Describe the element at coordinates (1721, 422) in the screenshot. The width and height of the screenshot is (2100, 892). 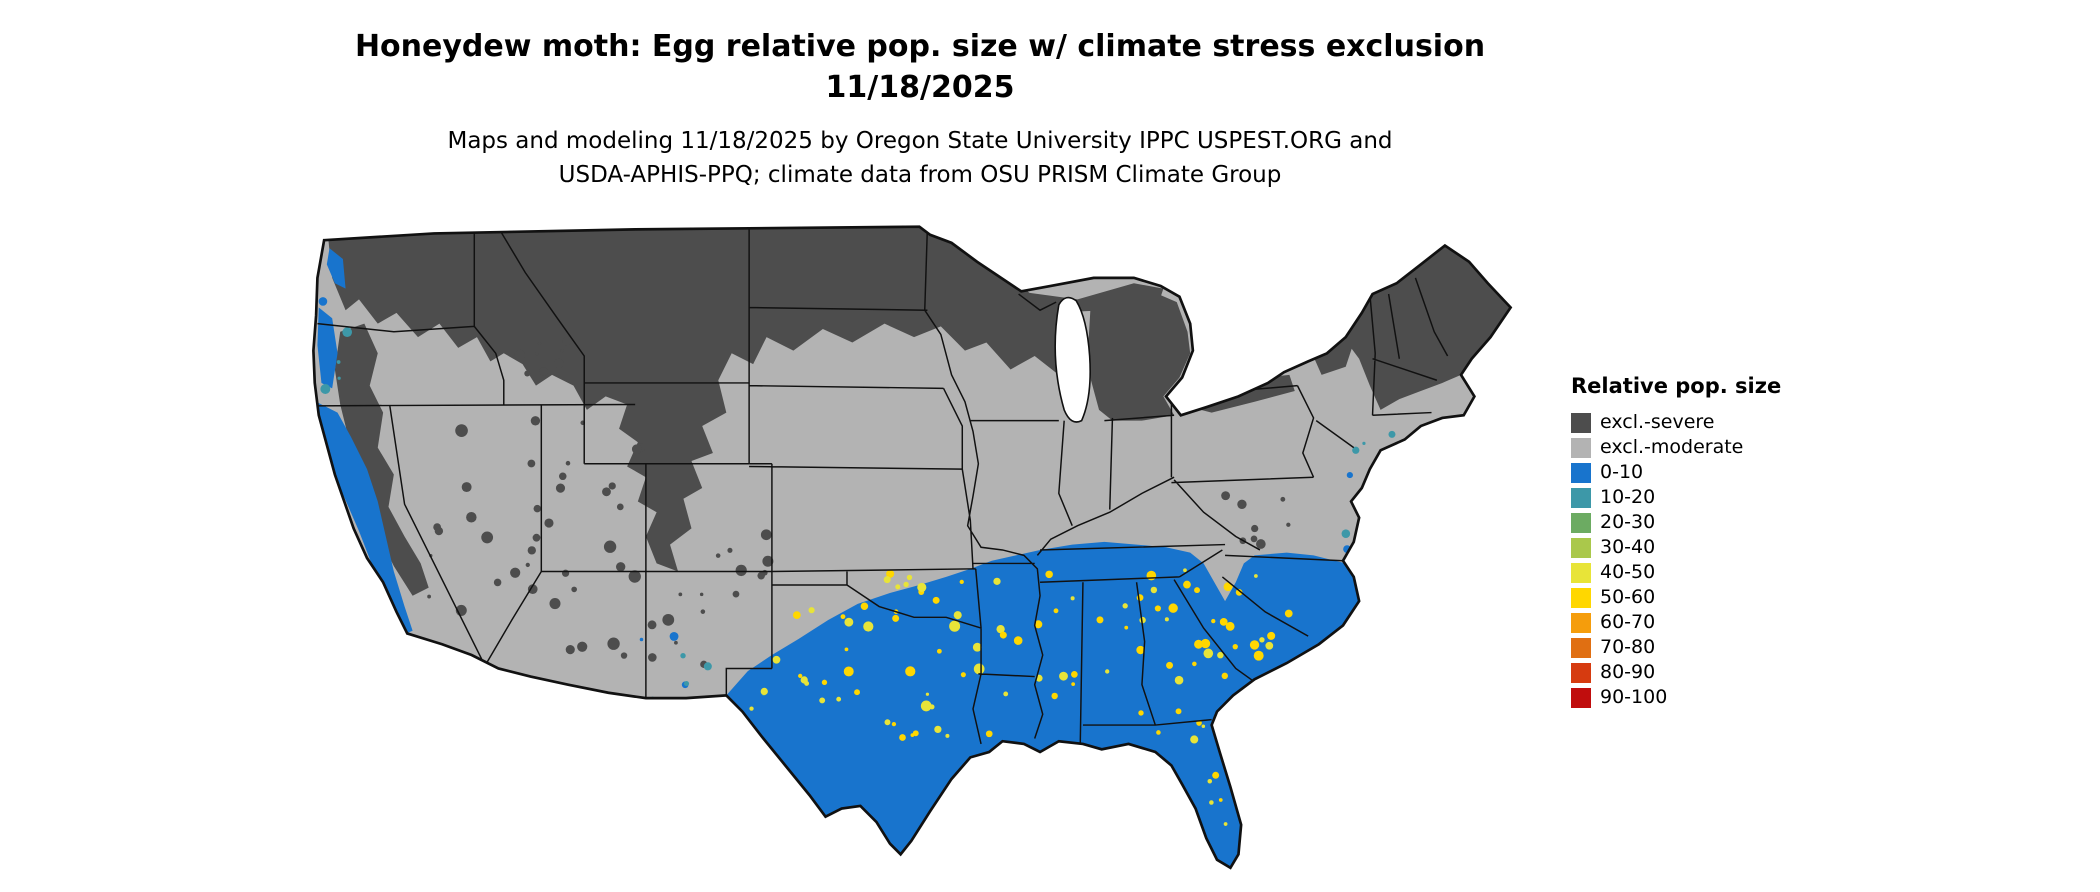
I see `legend-item: excl.-severe` at that location.